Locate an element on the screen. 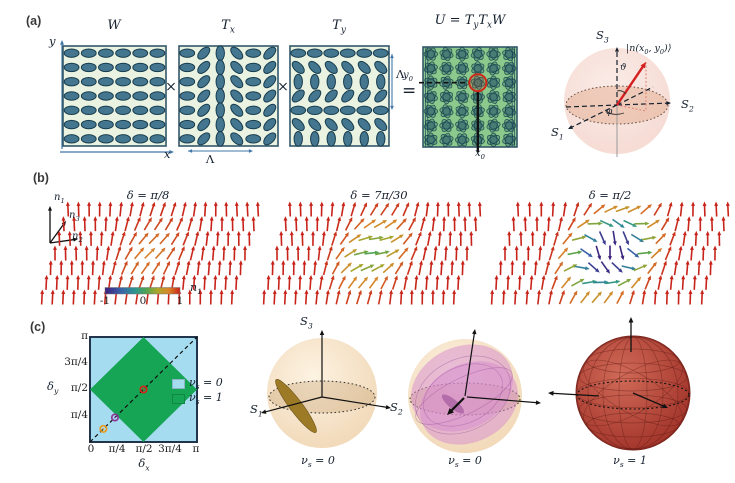 The width and height of the screenshot is (735, 483). lambda-y-label: Λ is located at coordinates (400, 74).